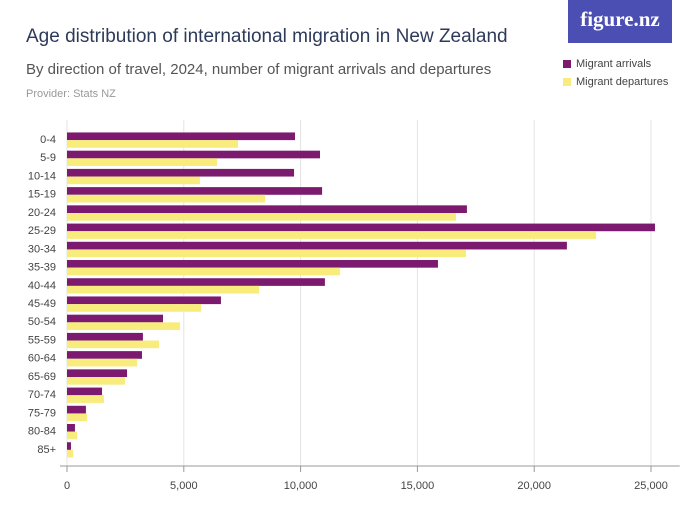  Describe the element at coordinates (42, 213) in the screenshot. I see `y-tick-label: 20-24` at that location.